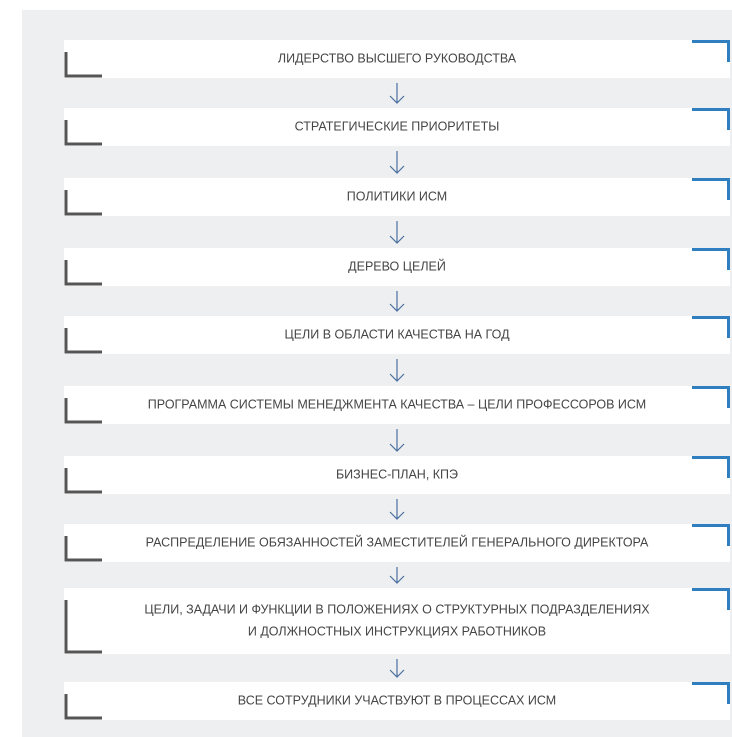 This screenshot has width=732, height=737. I want to click on node-label: ДЕРЕВО ЦЕЛЕЙ, so click(397, 265).